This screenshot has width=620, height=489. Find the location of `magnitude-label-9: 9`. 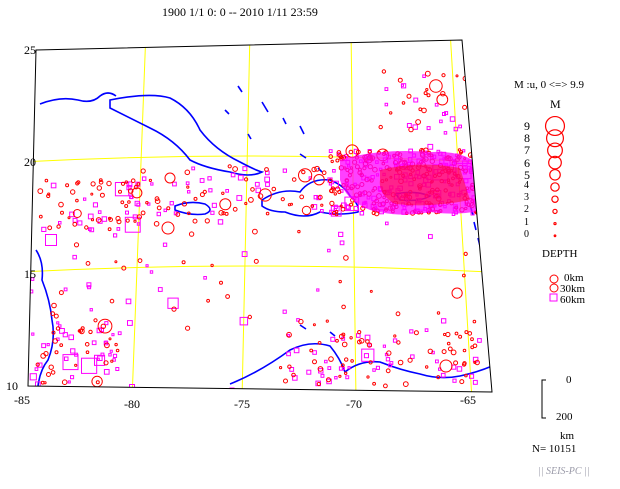

magnitude-label-9: 9 is located at coordinates (527, 126).